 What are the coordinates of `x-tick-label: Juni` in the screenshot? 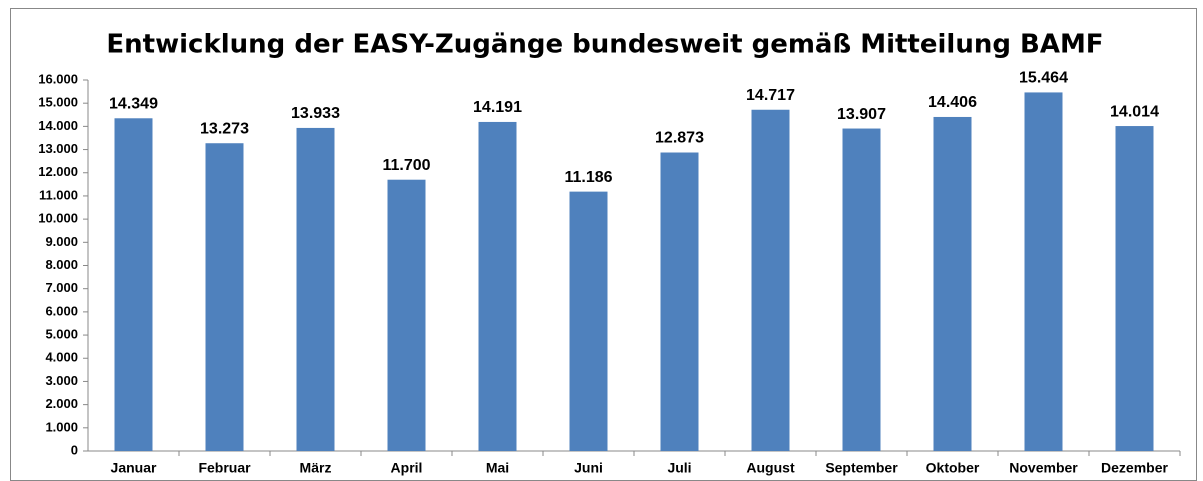 It's located at (588, 468).